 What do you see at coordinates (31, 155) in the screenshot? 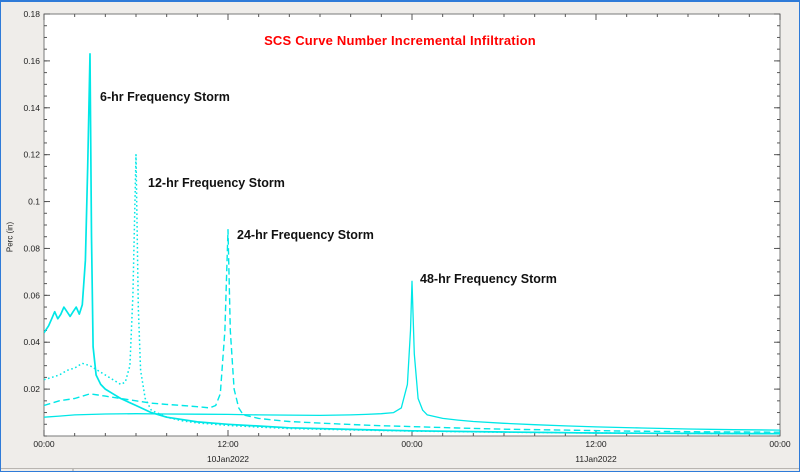
I see `svg-text: 0.12` at bounding box center [31, 155].